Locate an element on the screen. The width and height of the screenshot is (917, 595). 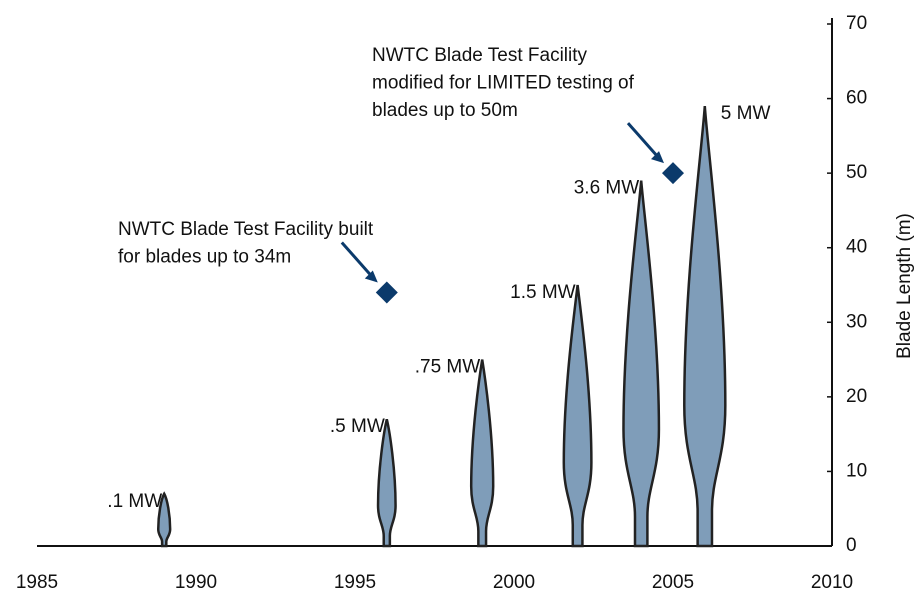
y-axis-label: Blade Length (m) is located at coordinates (904, 286).